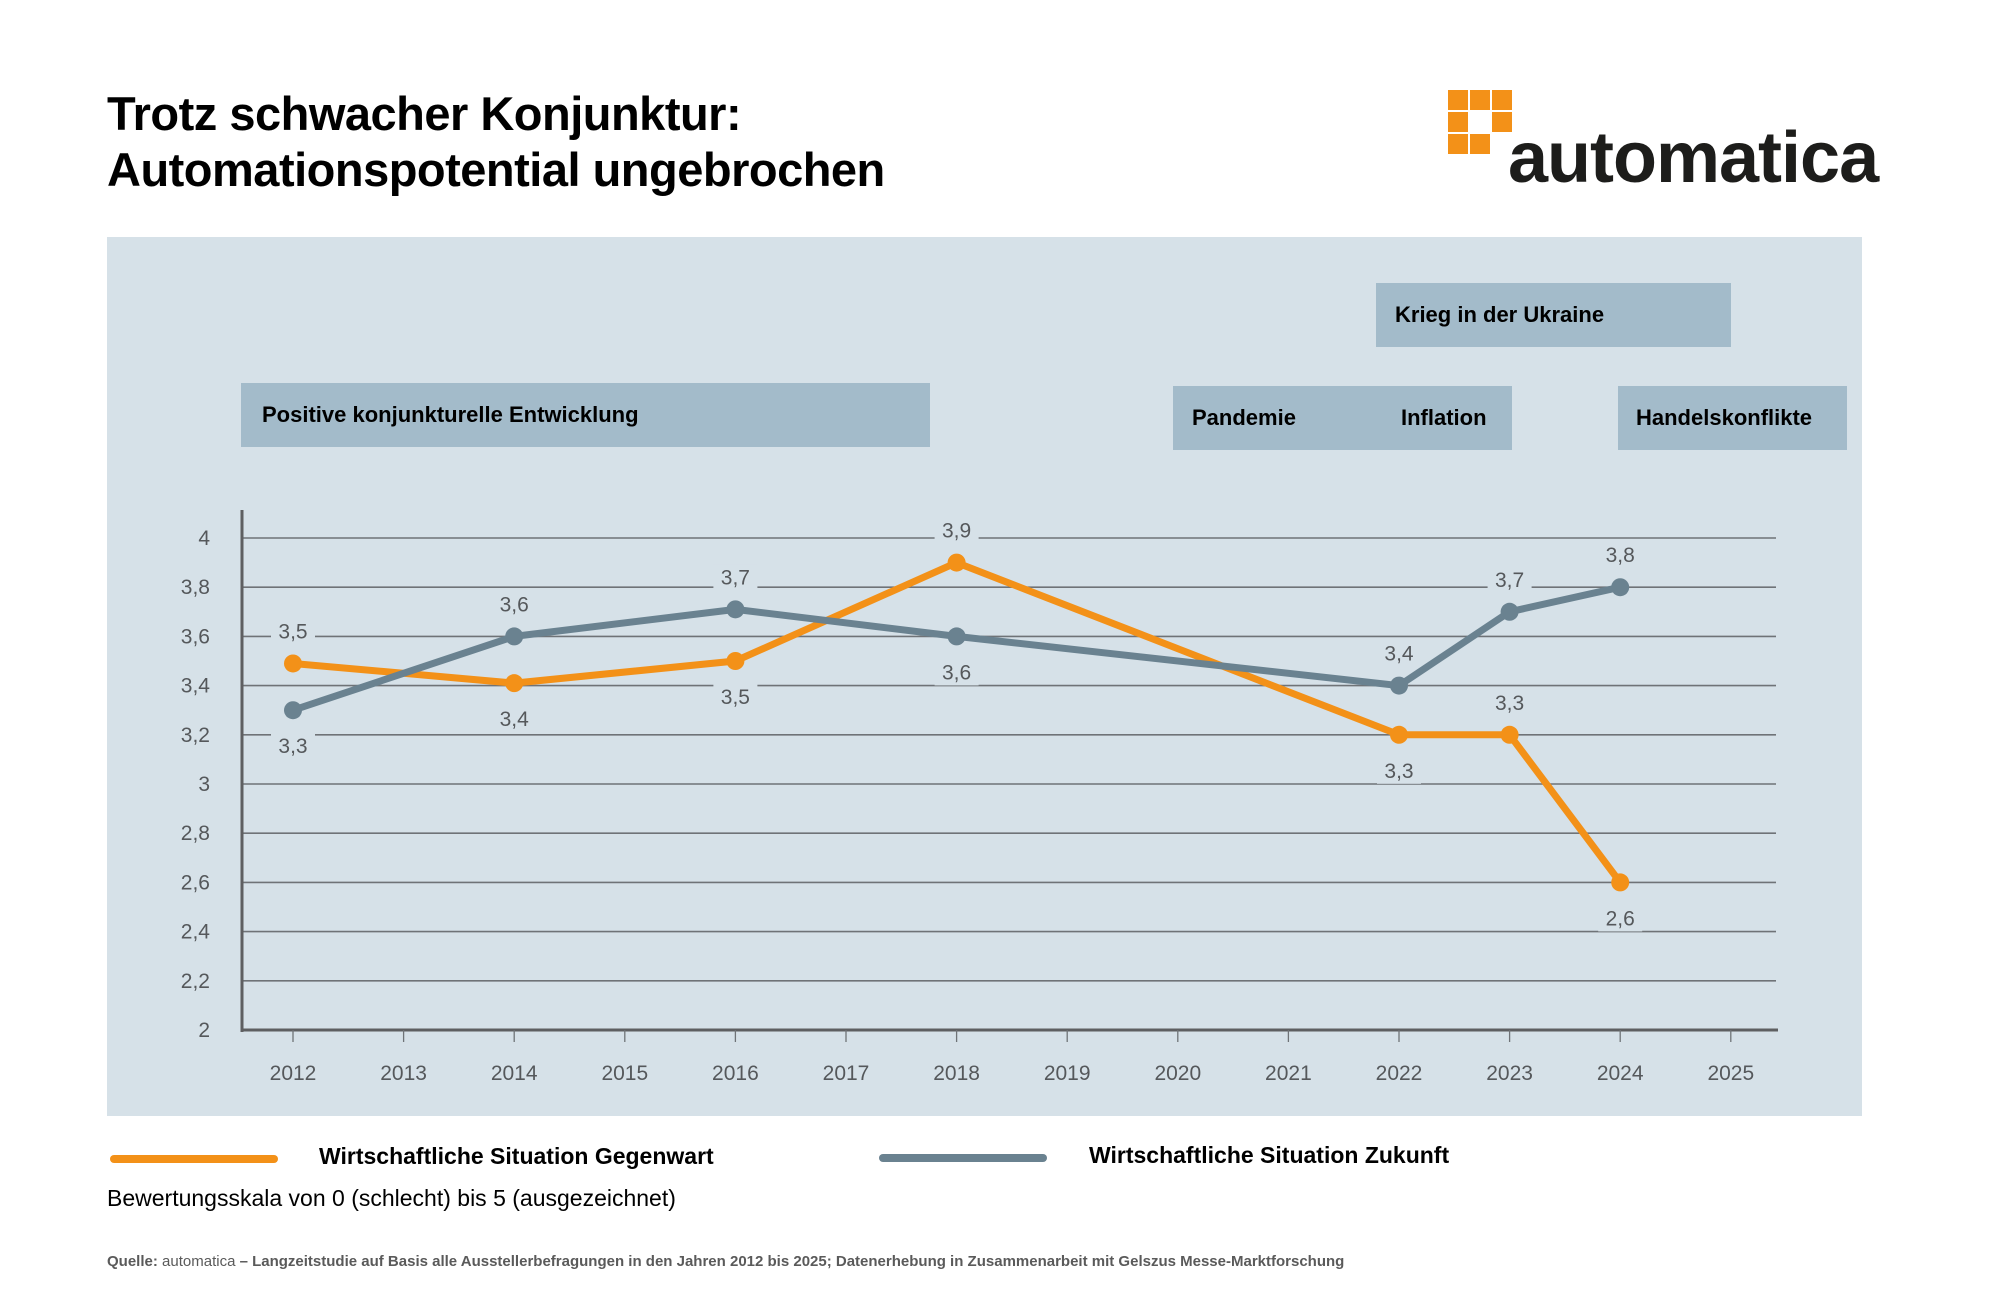 The width and height of the screenshot is (2000, 1291). I want to click on source-org: automatica, so click(199, 1261).